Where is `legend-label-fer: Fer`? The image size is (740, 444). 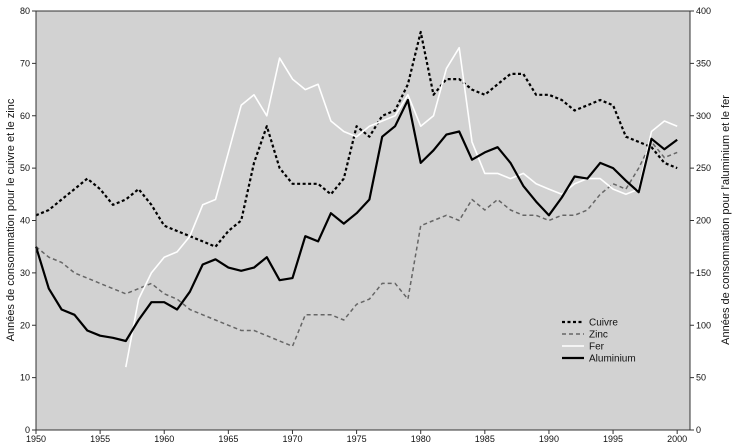
legend-label-fer: Fer is located at coordinates (597, 347).